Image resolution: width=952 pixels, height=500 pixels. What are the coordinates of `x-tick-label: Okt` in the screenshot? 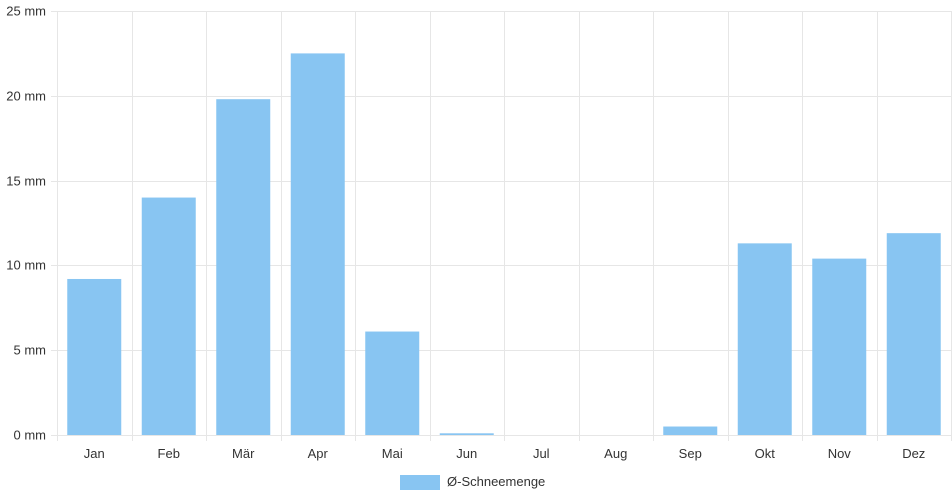 It's located at (765, 453).